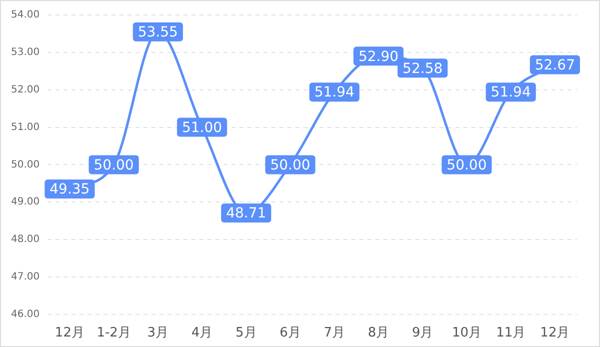  What do you see at coordinates (25, 164) in the screenshot?
I see `y-tick-label: 50.00` at bounding box center [25, 164].